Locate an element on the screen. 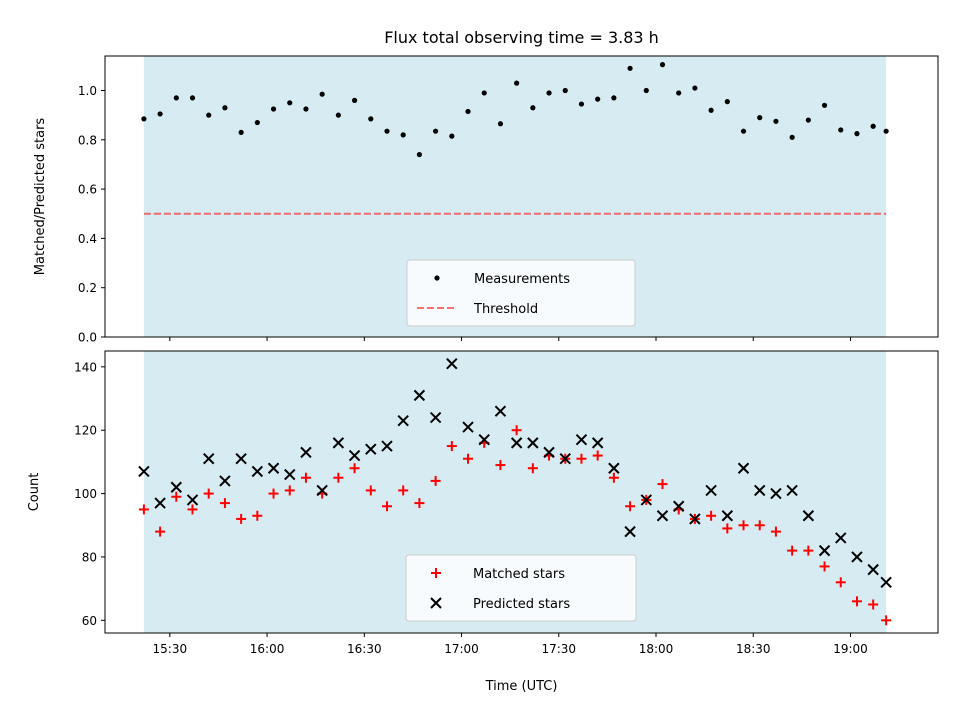 The image size is (960, 720). count-y-ticks: 60 80 100 120 140 is located at coordinates (89, 494).